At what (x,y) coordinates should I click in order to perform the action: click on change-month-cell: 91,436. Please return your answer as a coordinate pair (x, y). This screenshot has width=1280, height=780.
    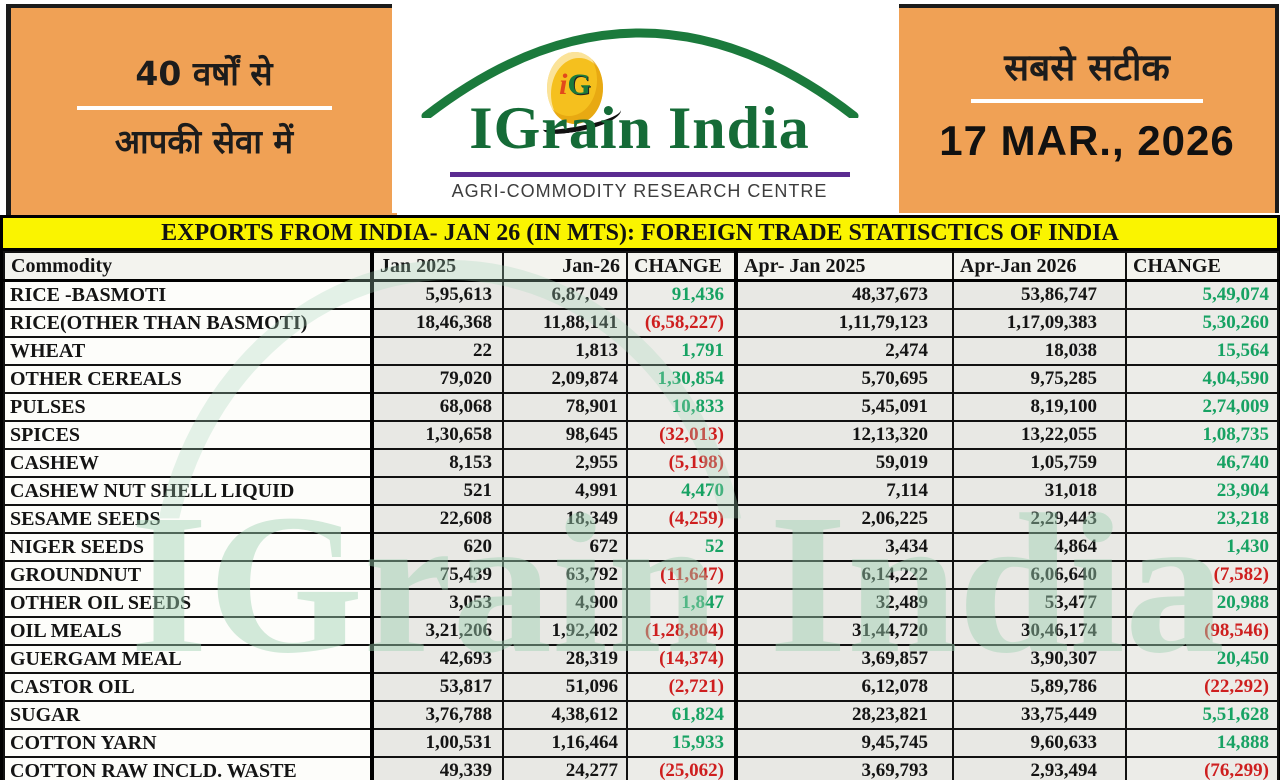
    Looking at the image, I should click on (681, 294).